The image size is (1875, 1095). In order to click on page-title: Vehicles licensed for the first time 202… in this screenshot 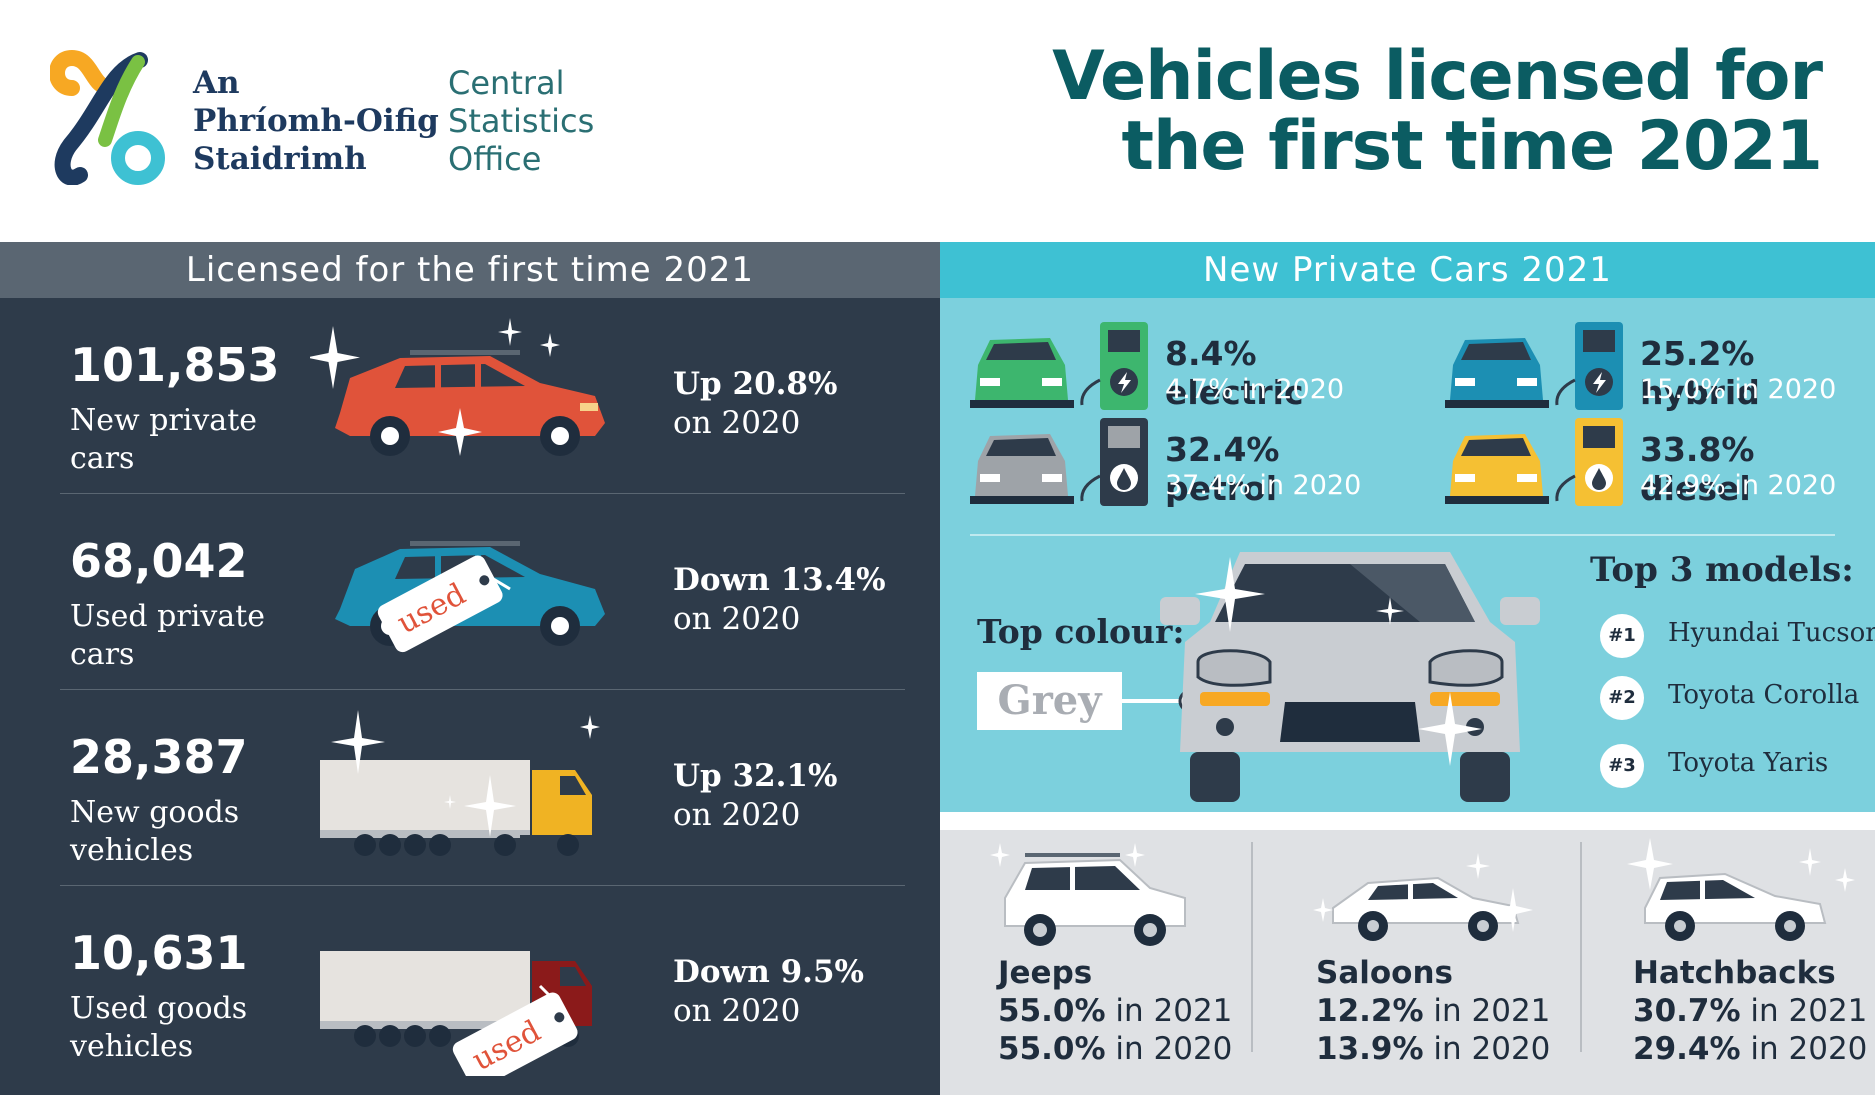, I will do `click(1392, 111)`.